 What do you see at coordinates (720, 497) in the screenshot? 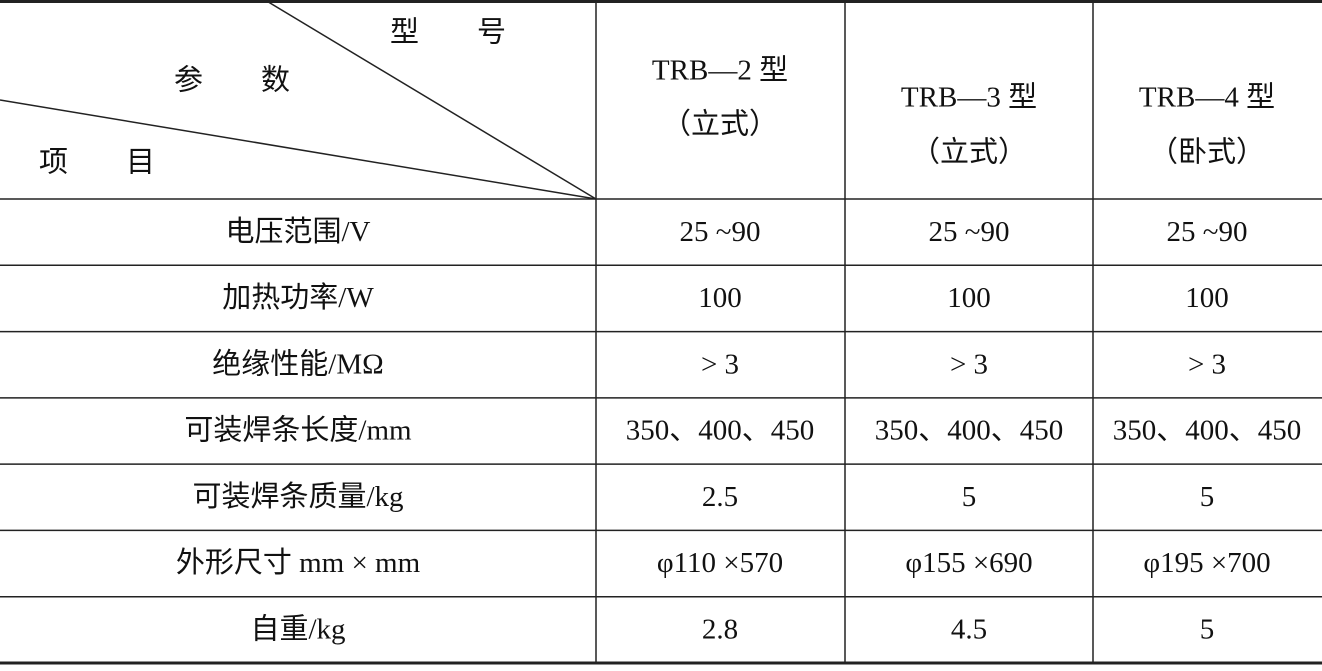
I see `cell: 2.5` at bounding box center [720, 497].